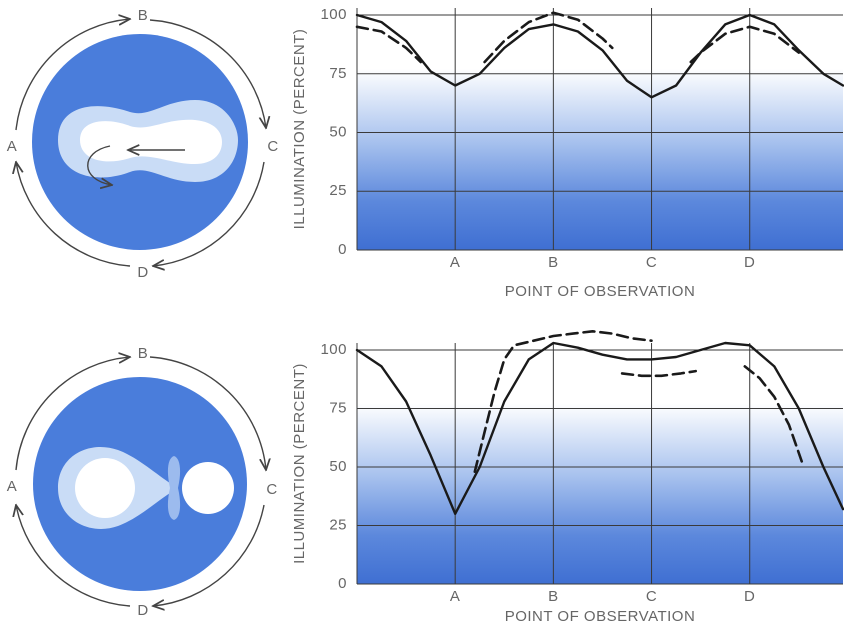  What do you see at coordinates (208, 488) in the screenshot?
I see `companion-star` at bounding box center [208, 488].